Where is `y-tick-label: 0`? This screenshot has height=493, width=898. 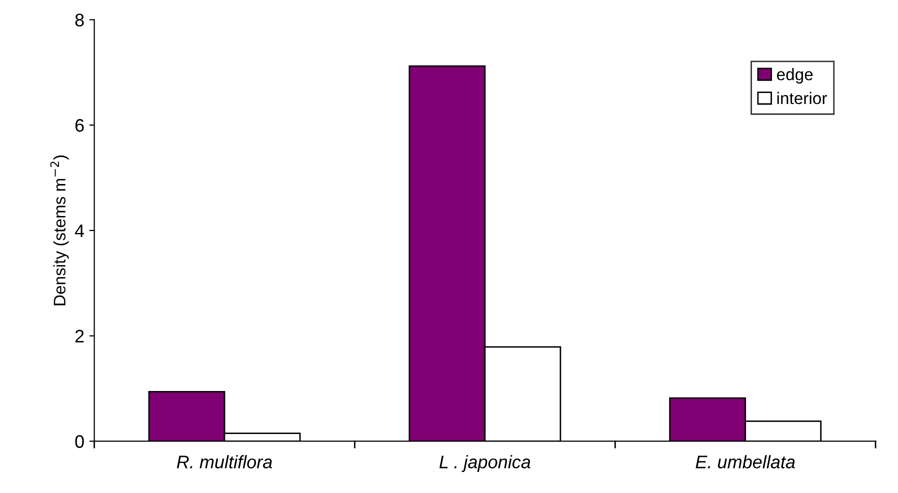
y-tick-label: 0 is located at coordinates (79, 441).